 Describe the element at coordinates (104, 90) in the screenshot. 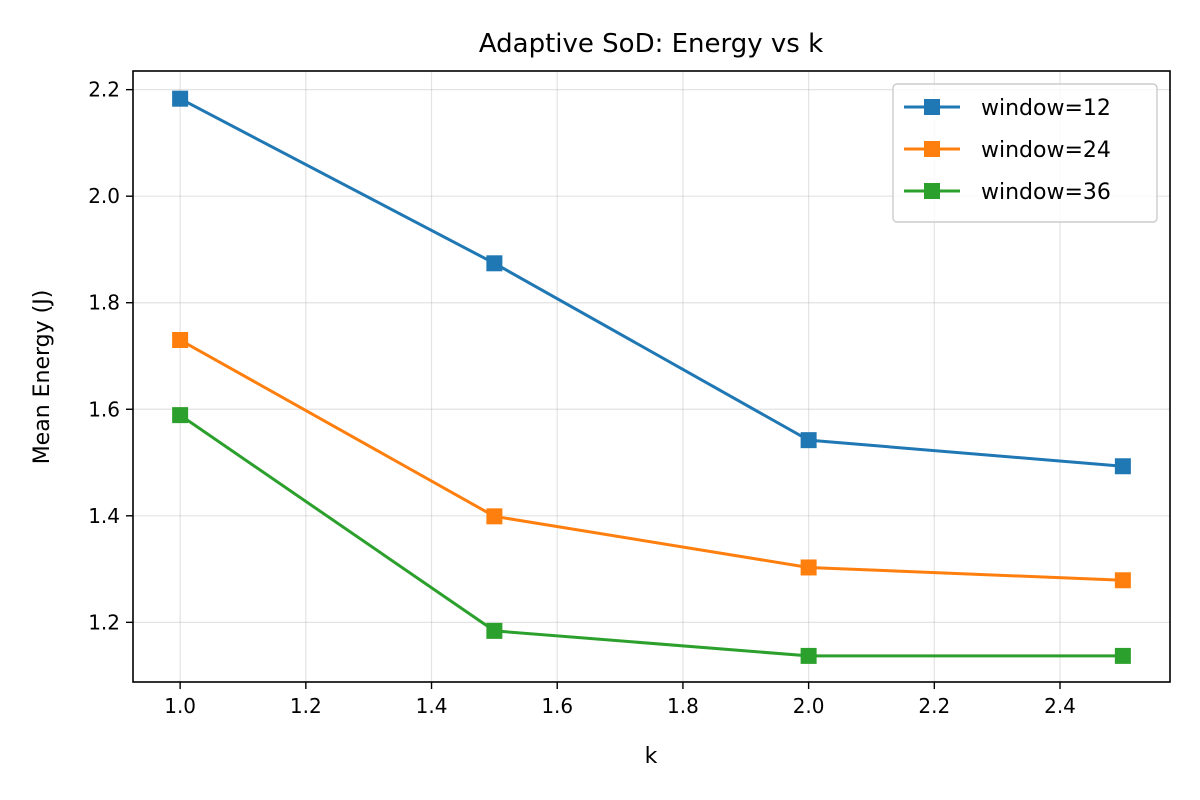

I see `y-tick-label: 2.2` at that location.